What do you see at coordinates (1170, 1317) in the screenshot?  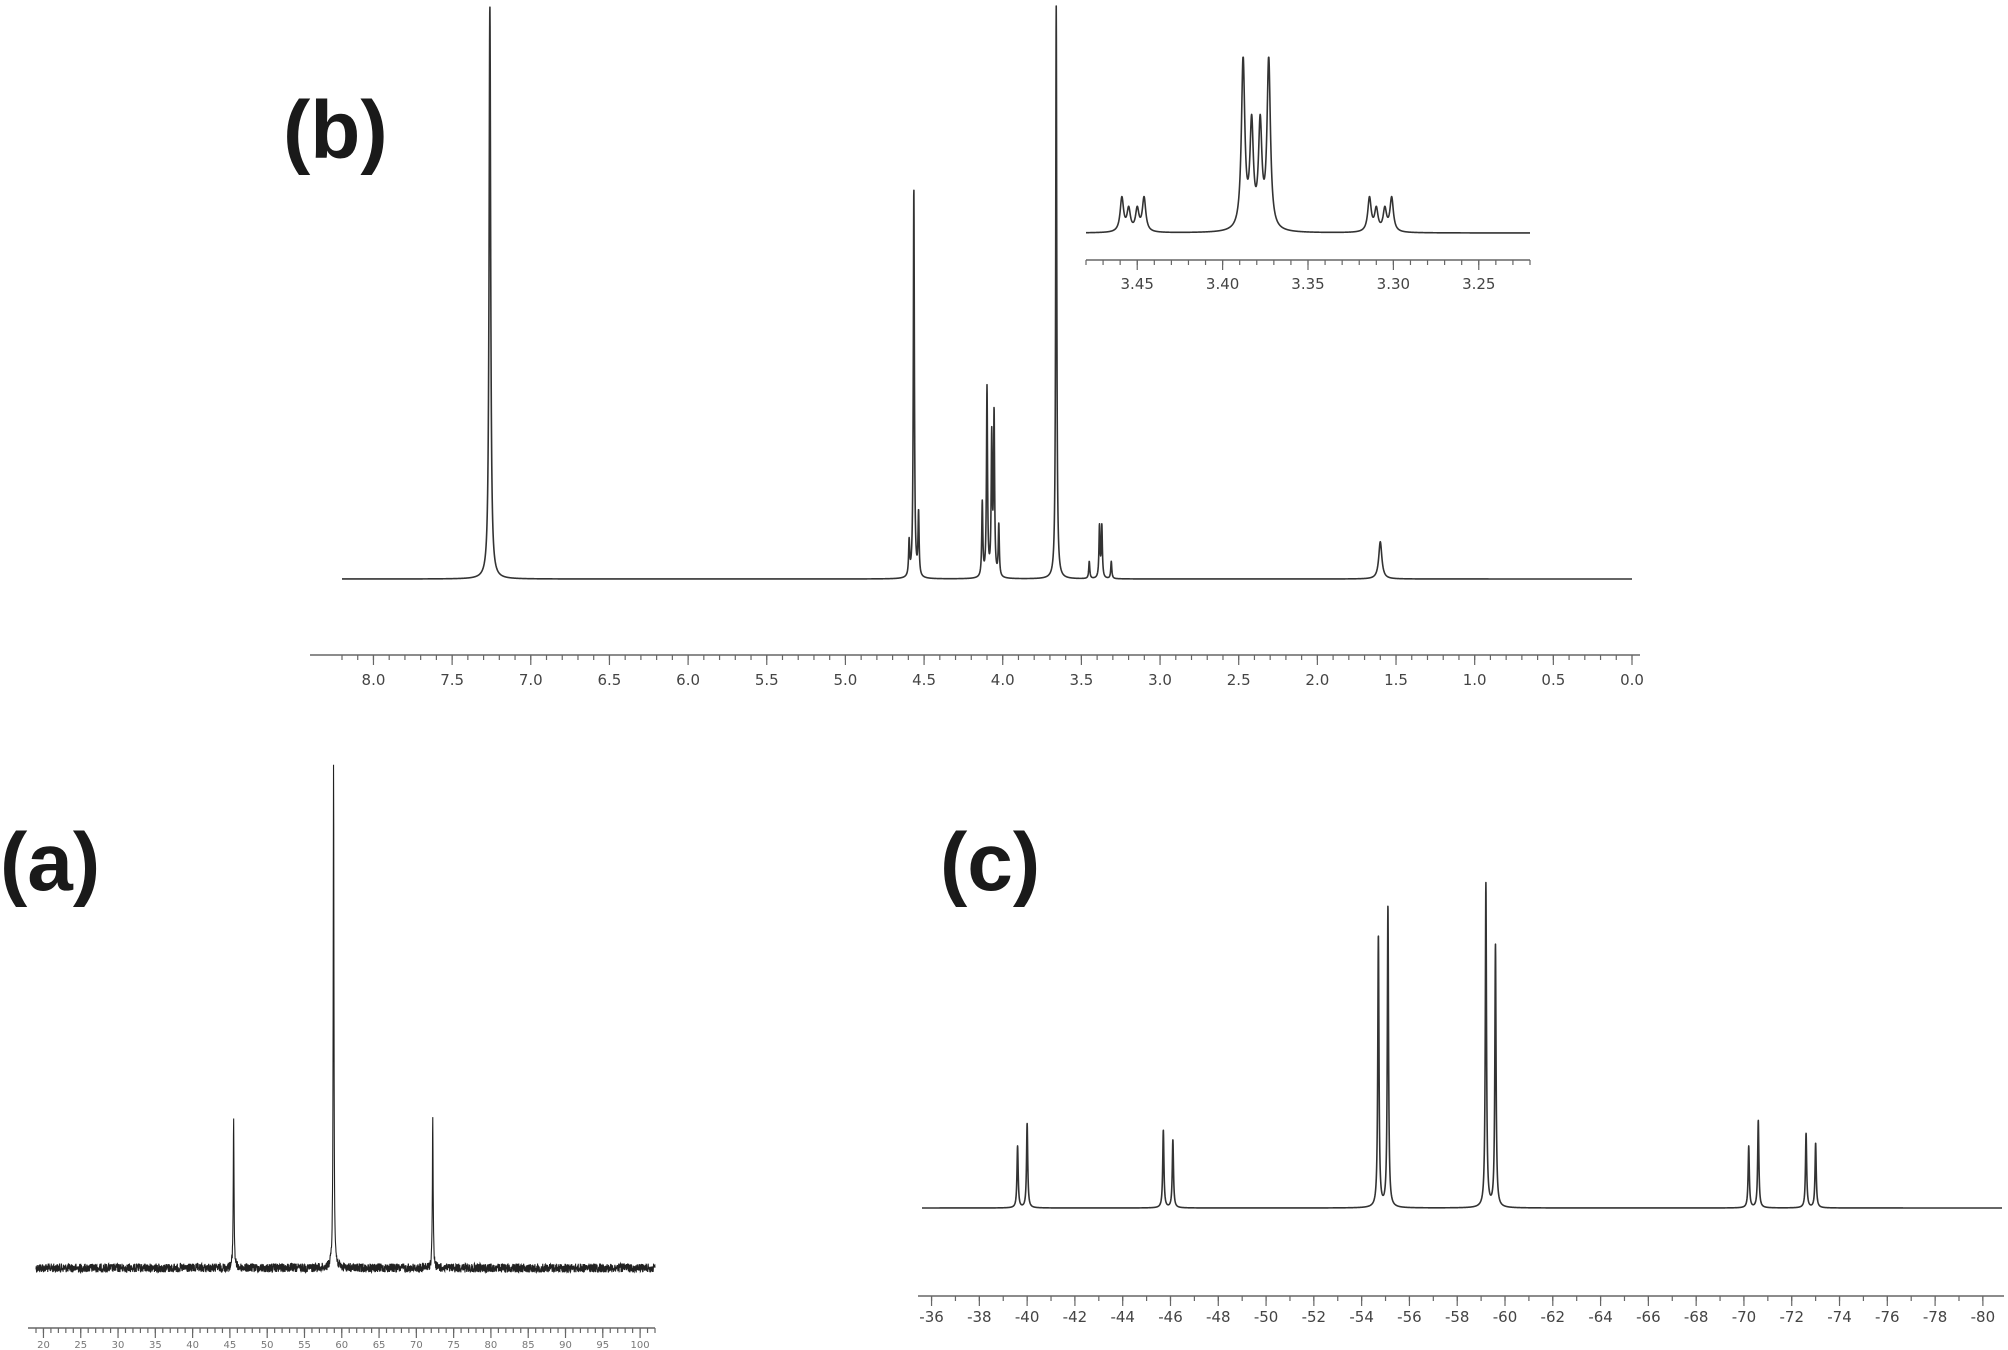 I see `spectrum-c-tick-label: -46` at bounding box center [1170, 1317].